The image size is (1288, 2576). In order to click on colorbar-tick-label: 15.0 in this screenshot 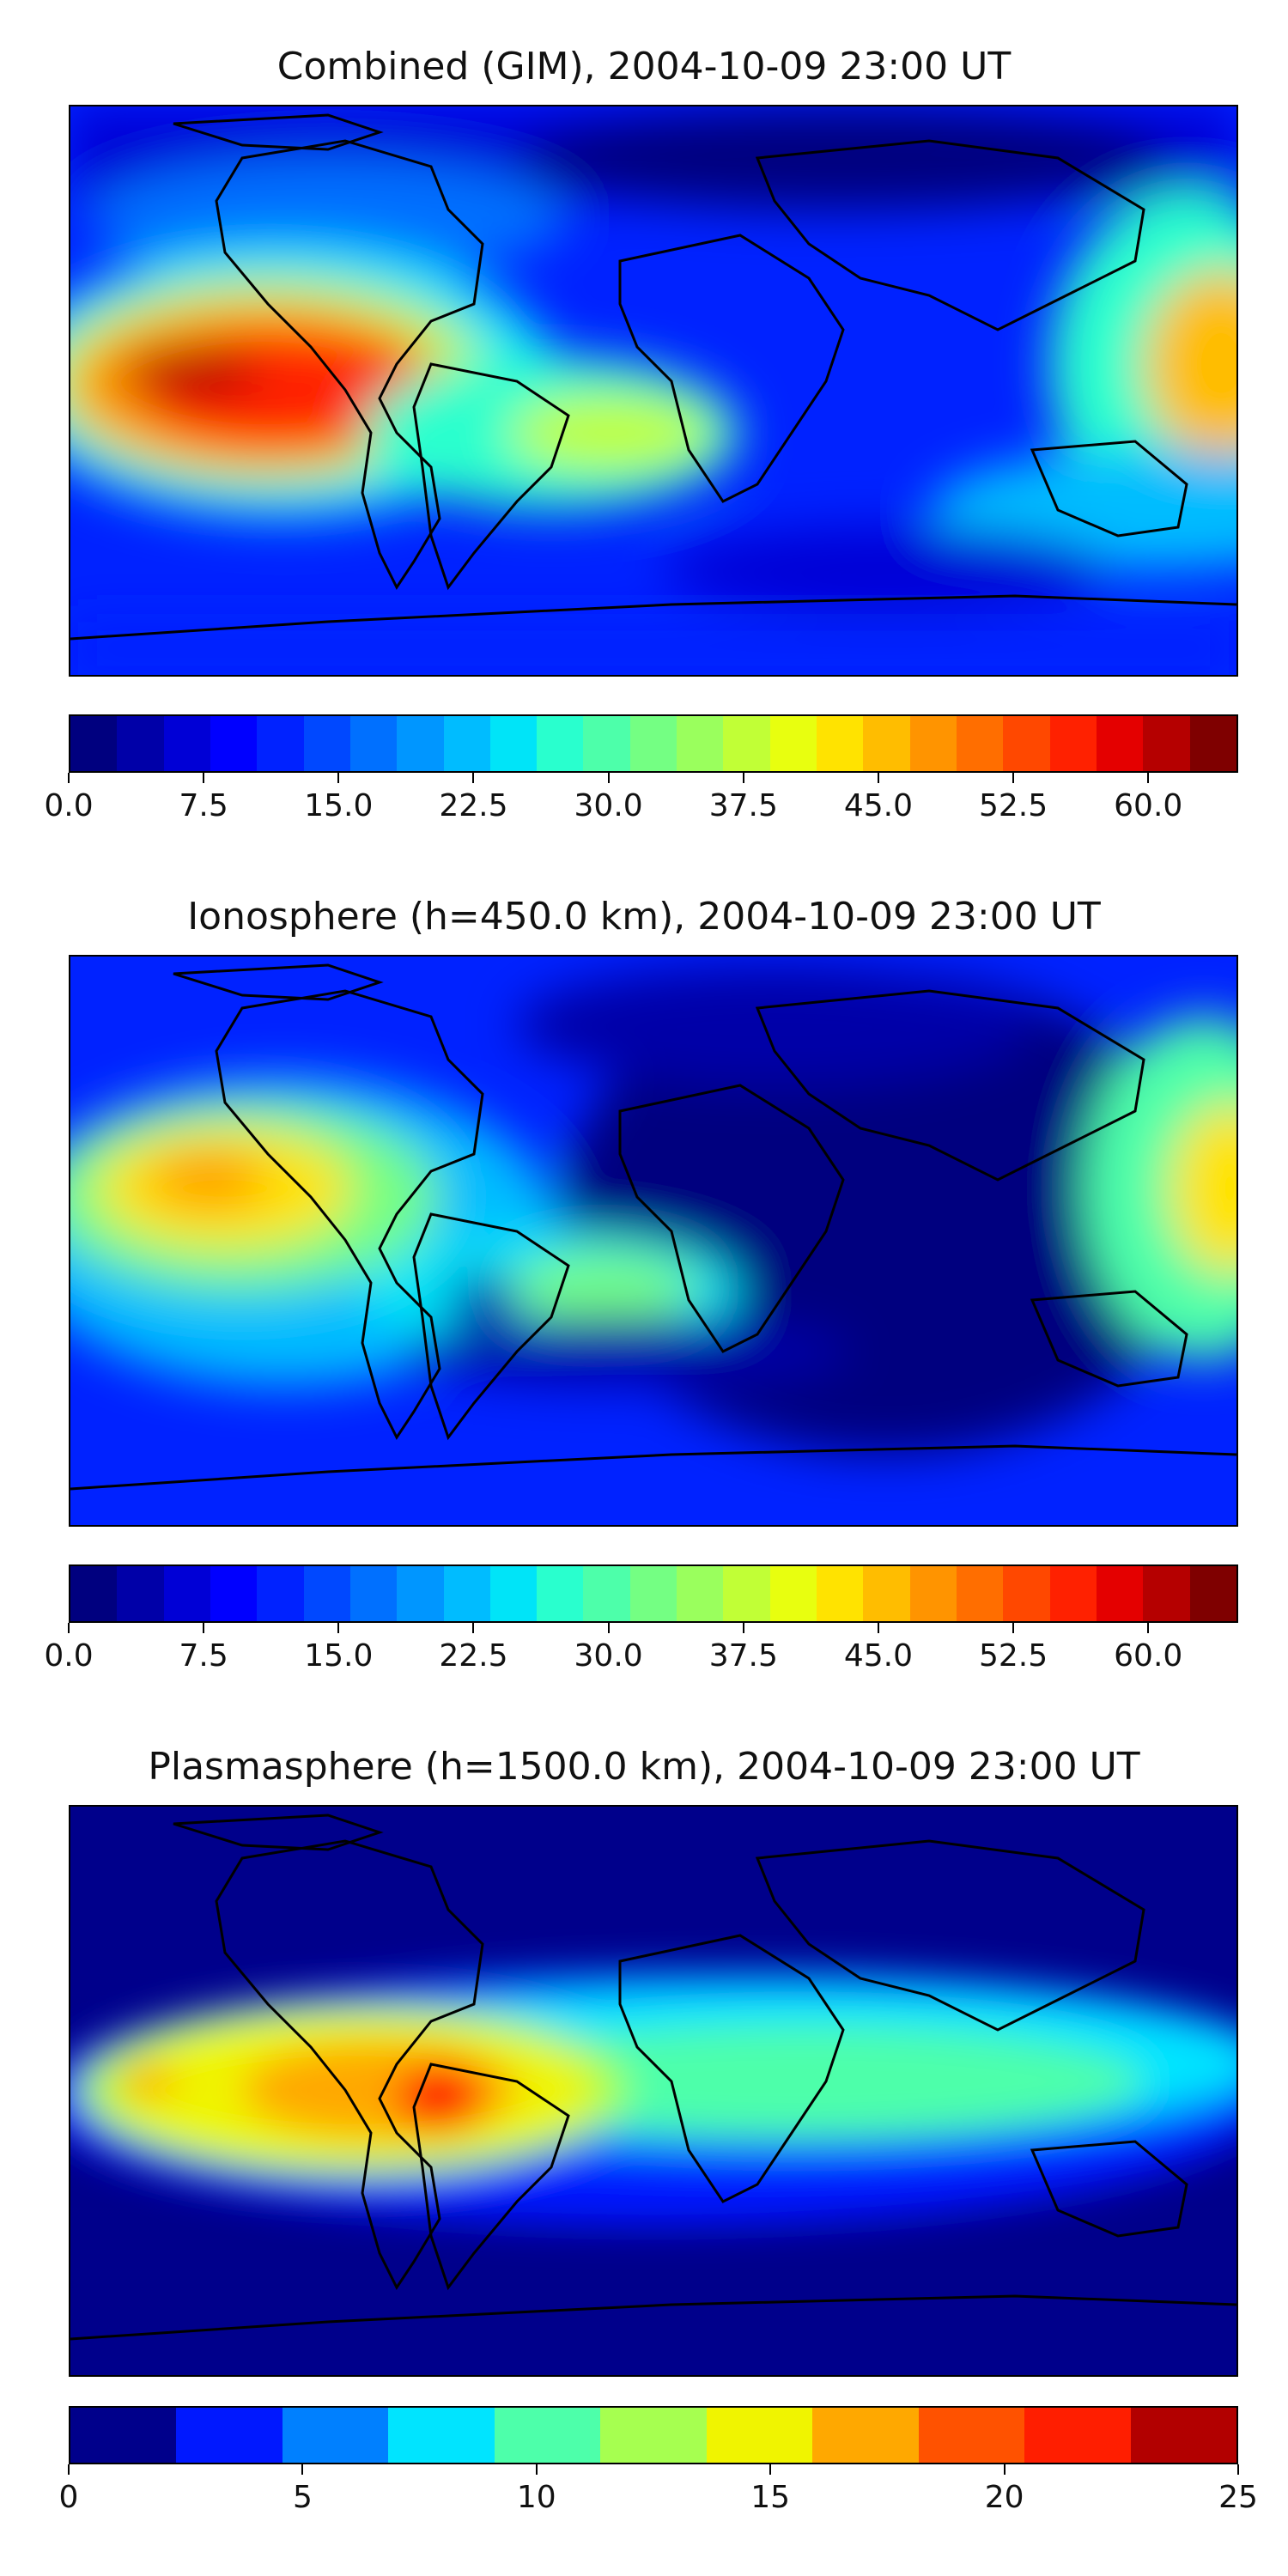, I will do `click(339, 806)`.